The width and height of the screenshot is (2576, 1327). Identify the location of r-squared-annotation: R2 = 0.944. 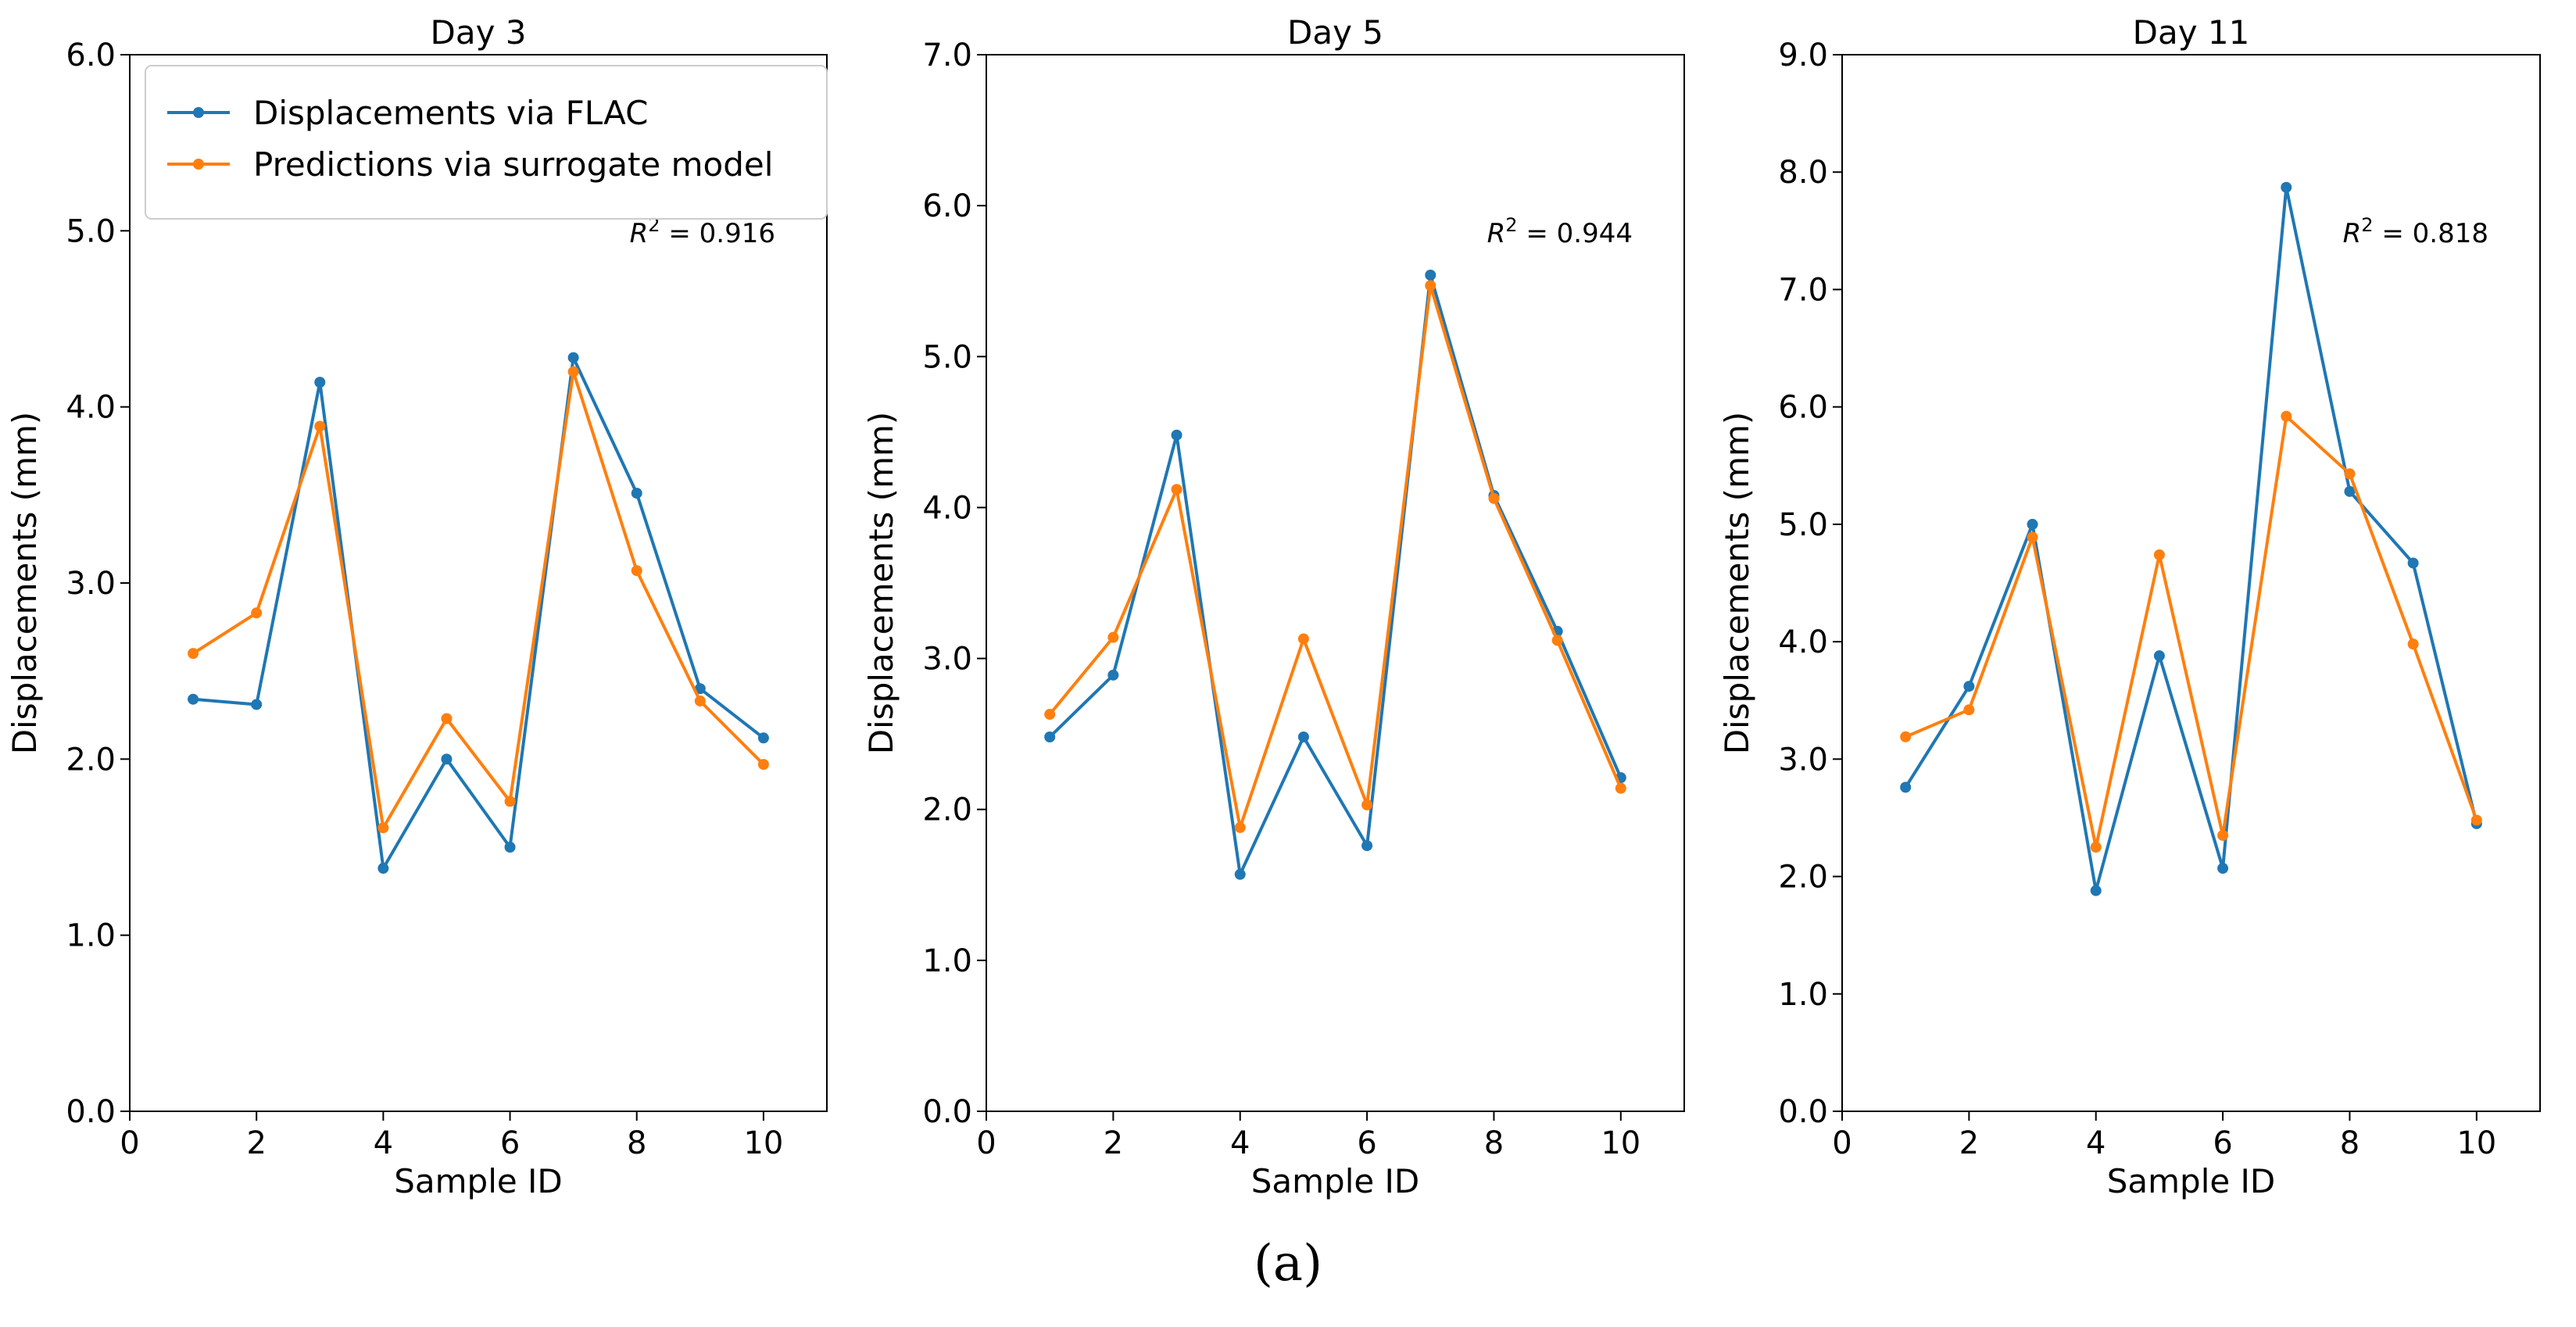
(1560, 231).